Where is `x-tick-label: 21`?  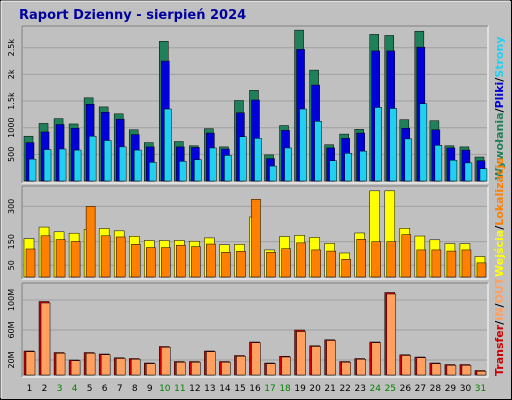
x-tick-label: 21 is located at coordinates (329, 389).